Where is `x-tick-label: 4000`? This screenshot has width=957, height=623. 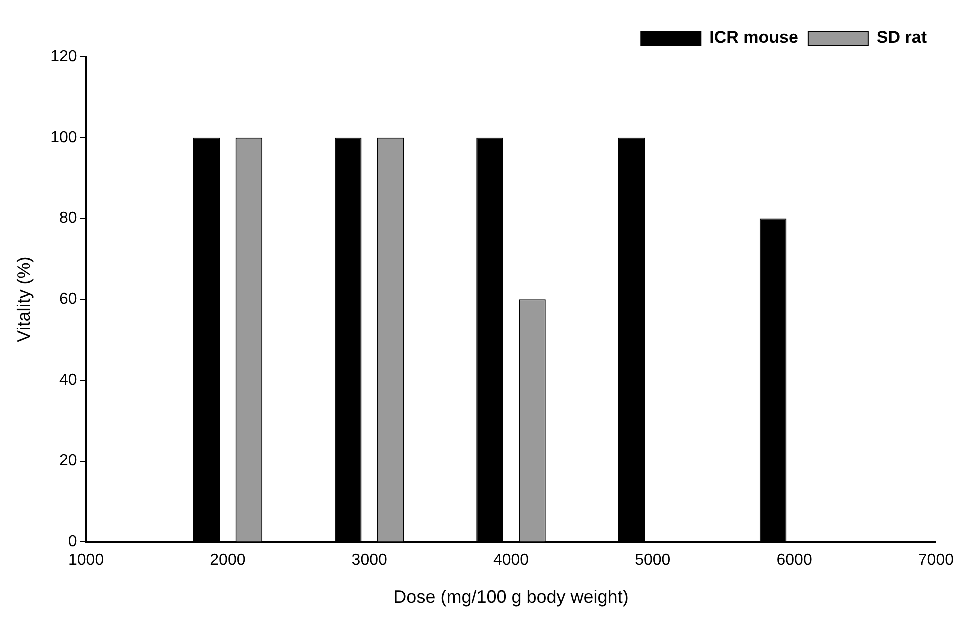 x-tick-label: 4000 is located at coordinates (511, 561).